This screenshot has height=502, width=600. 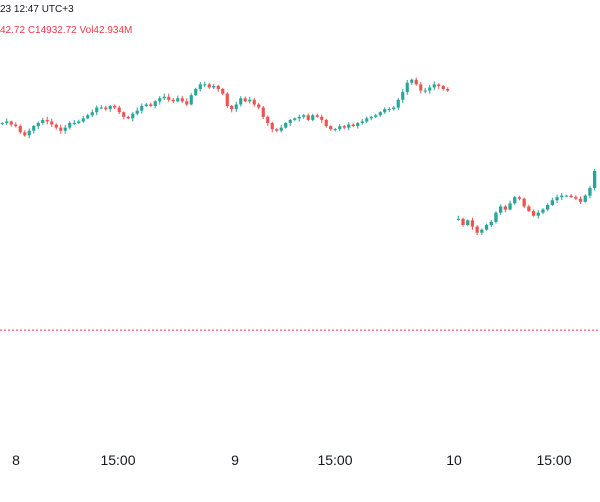 I want to click on ohlc-partial-value: 42.72, so click(x=13, y=30).